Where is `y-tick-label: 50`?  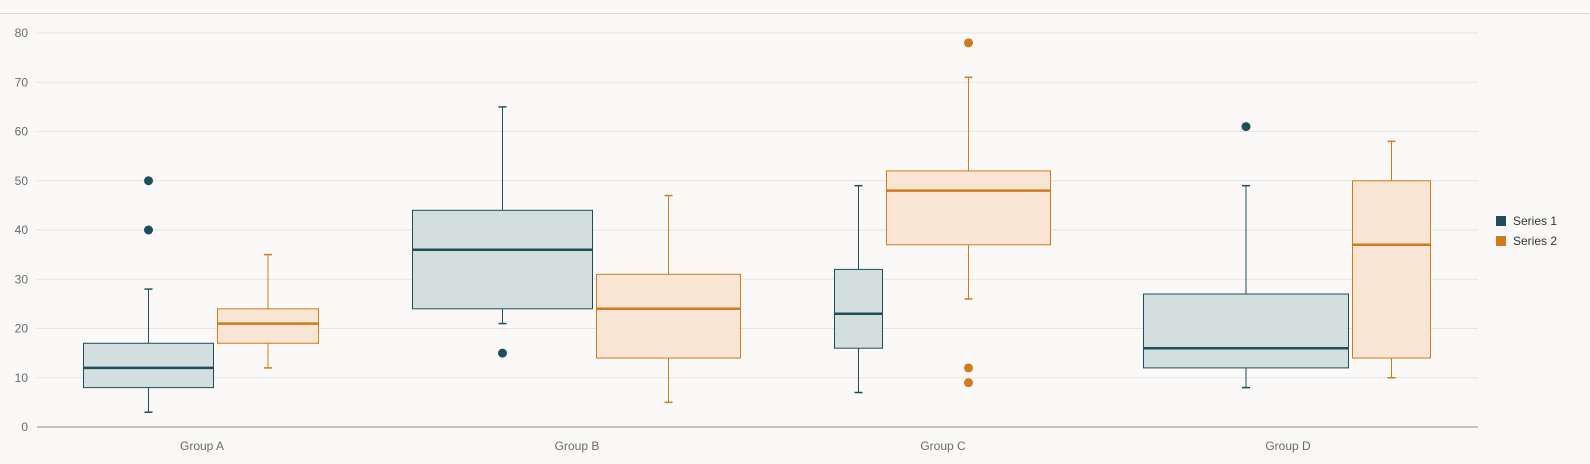 y-tick-label: 50 is located at coordinates (22, 181).